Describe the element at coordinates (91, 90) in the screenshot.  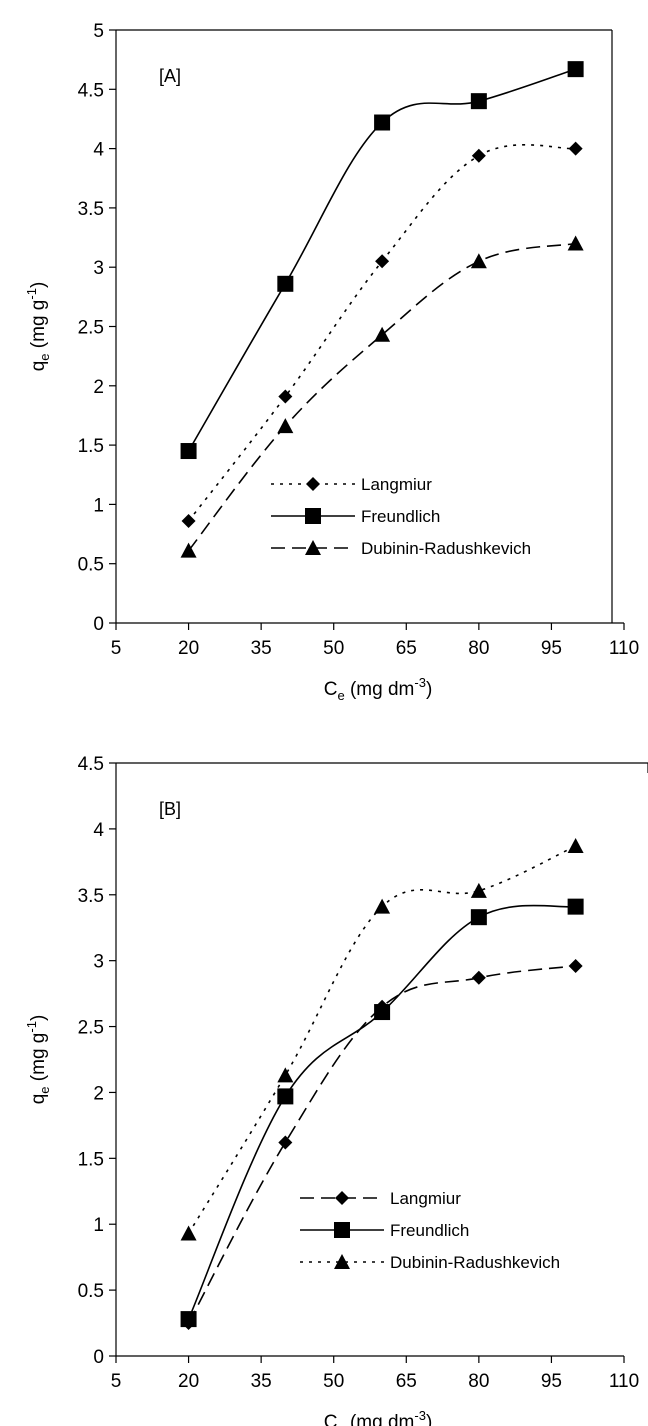
I see `chart-a-y-tick-label: 4.5` at that location.